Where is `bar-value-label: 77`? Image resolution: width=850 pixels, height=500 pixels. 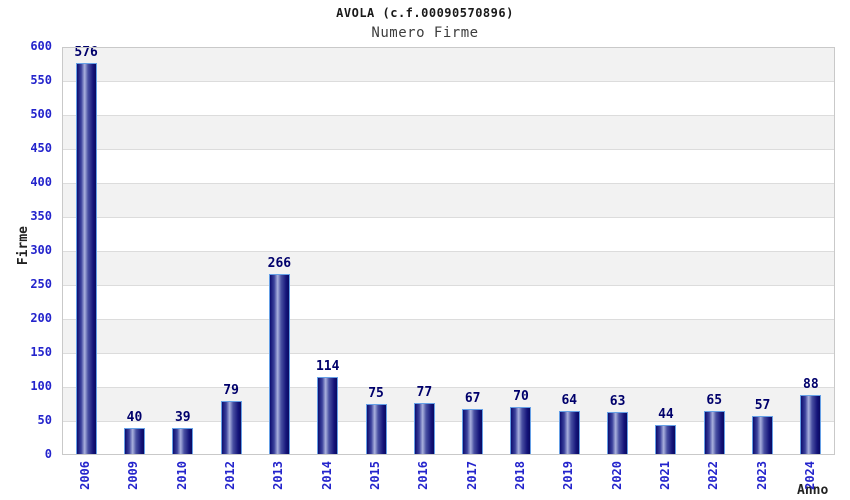
bar-value-label: 77 is located at coordinates (424, 392).